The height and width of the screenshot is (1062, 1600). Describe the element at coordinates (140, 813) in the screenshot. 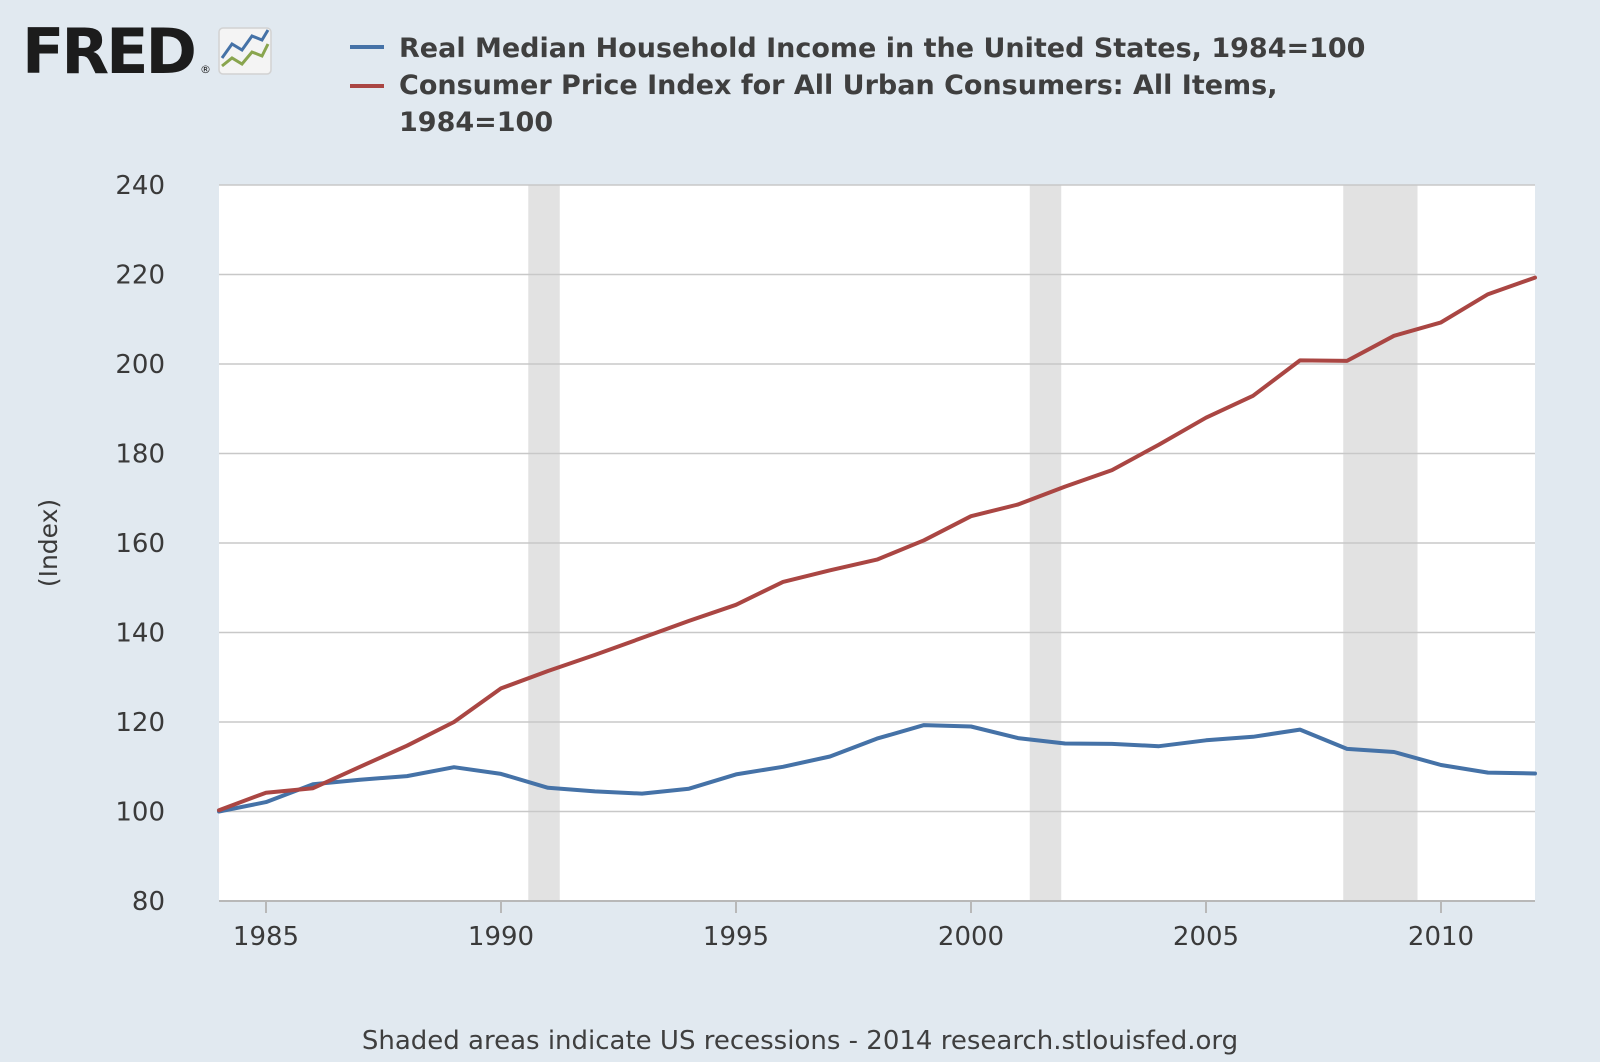

I see `y-tick-label-100: 100` at that location.